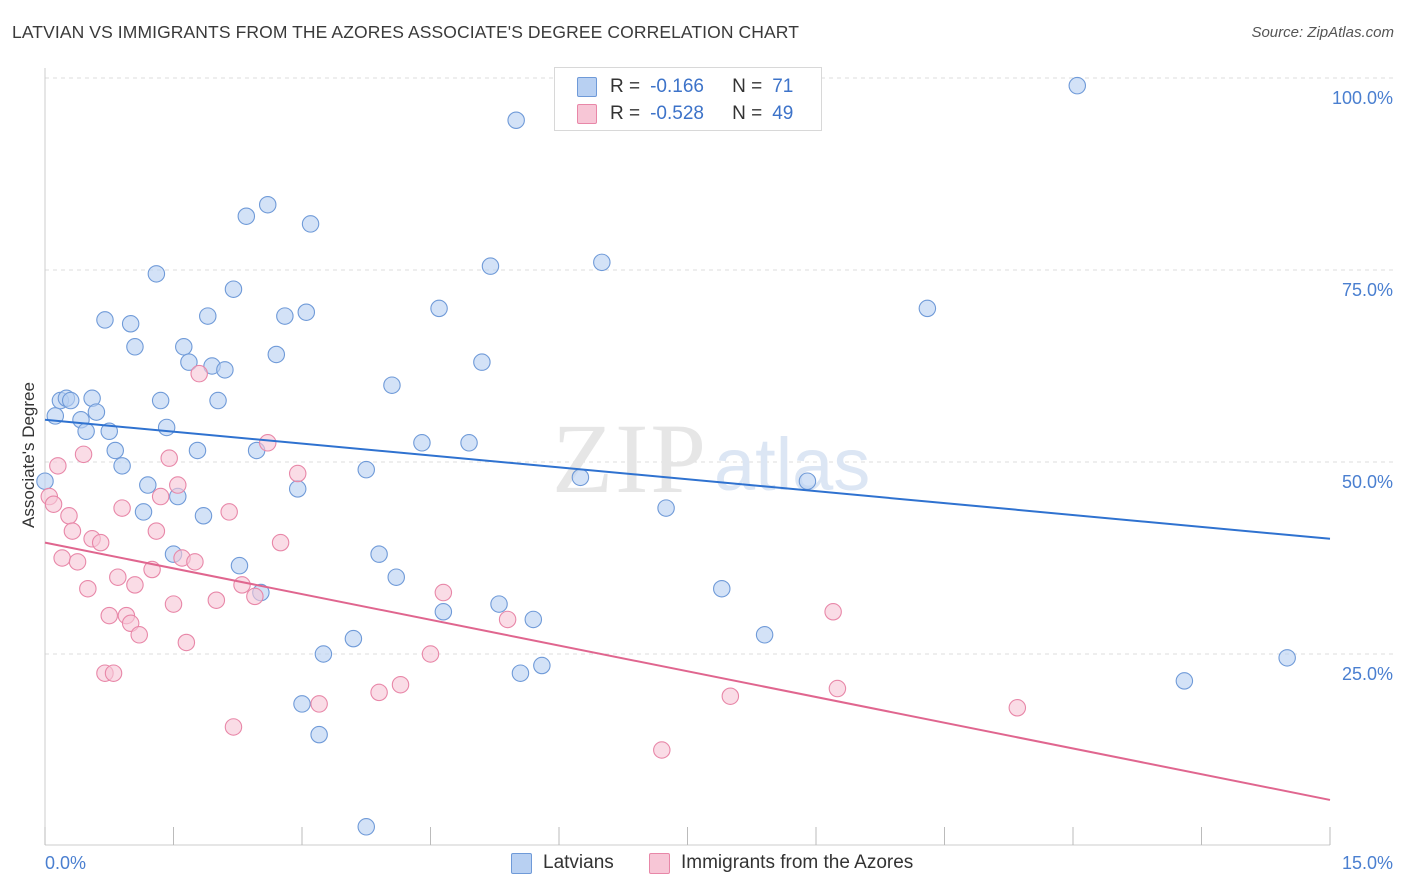 This screenshot has width=1406, height=892. What do you see at coordinates (797, 862) in the screenshot?
I see `bottom-legend-label-azores: Immigrants from the Azores` at bounding box center [797, 862].